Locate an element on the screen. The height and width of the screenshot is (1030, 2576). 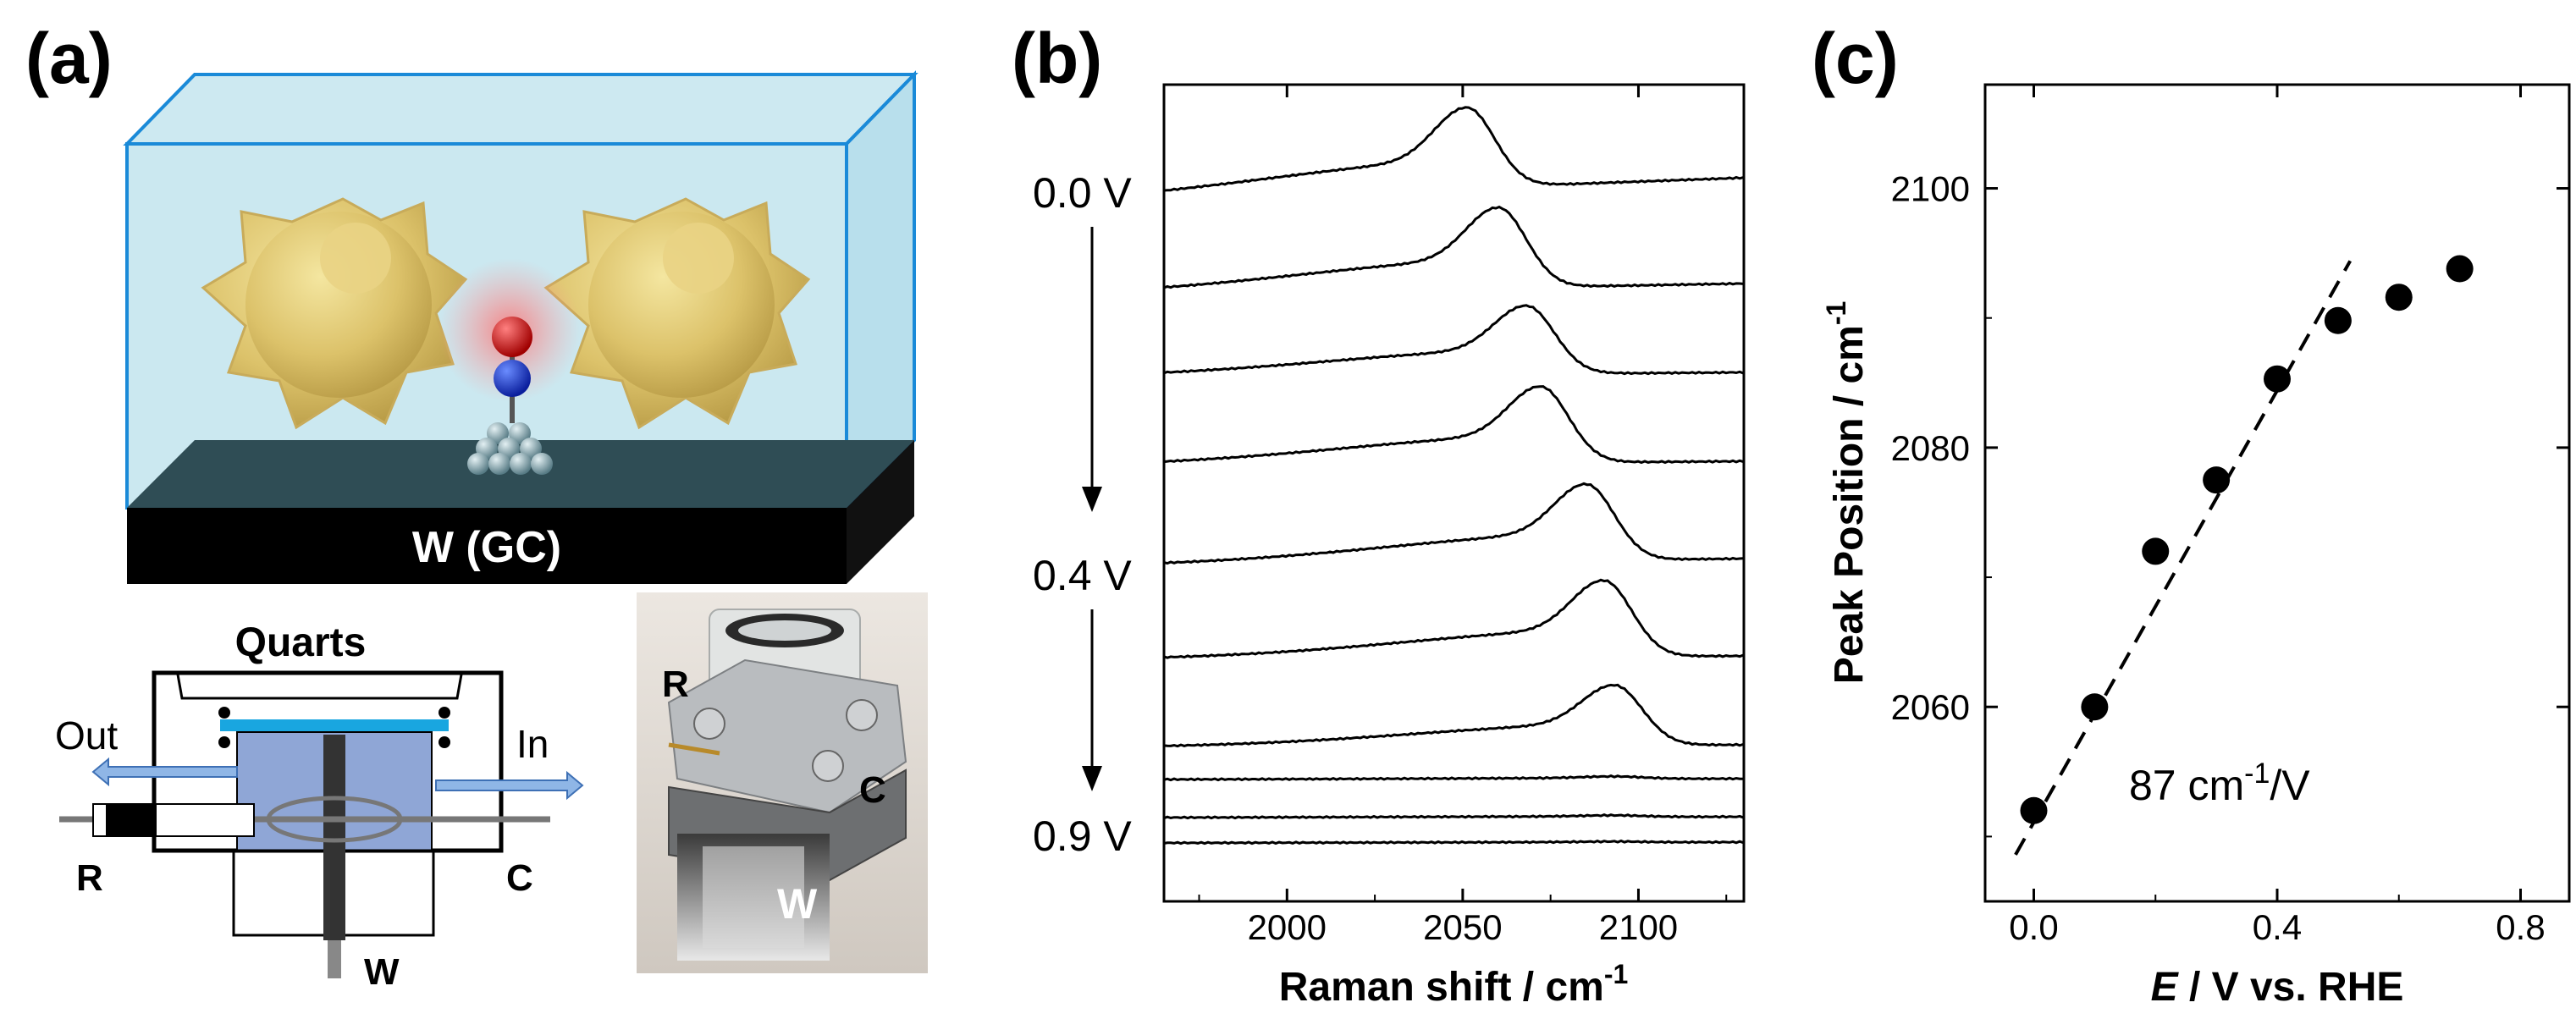
gold-nanoparticle-left is located at coordinates (335, 313).